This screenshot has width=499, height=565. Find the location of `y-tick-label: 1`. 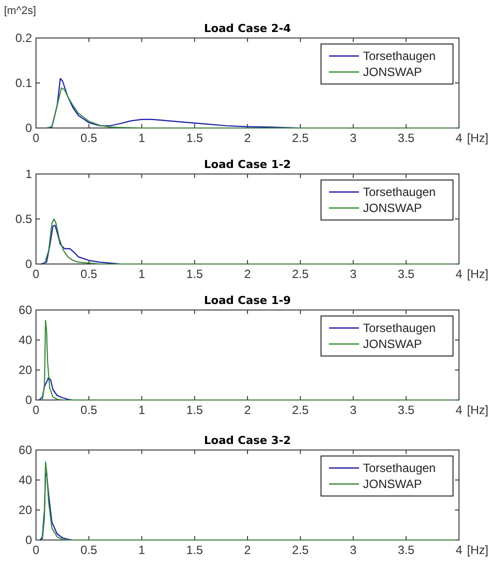

y-tick-label: 1 is located at coordinates (28, 174).